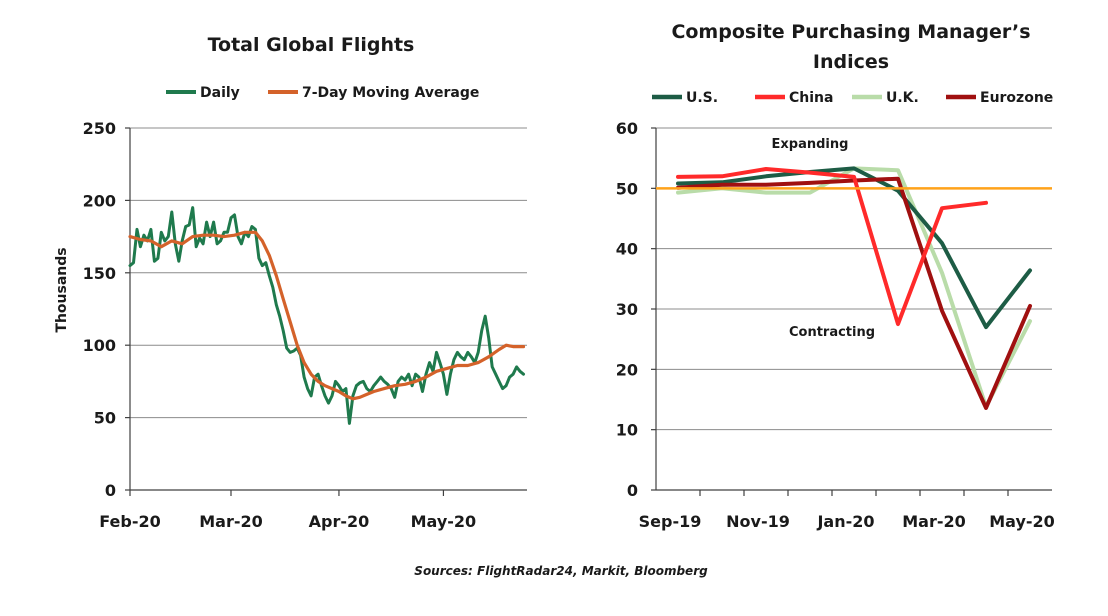  What do you see at coordinates (287, 510) in the screenshot?
I see `flights-x-ticks: Feb-20 Mar-20 Apr-20 May-20` at bounding box center [287, 510].